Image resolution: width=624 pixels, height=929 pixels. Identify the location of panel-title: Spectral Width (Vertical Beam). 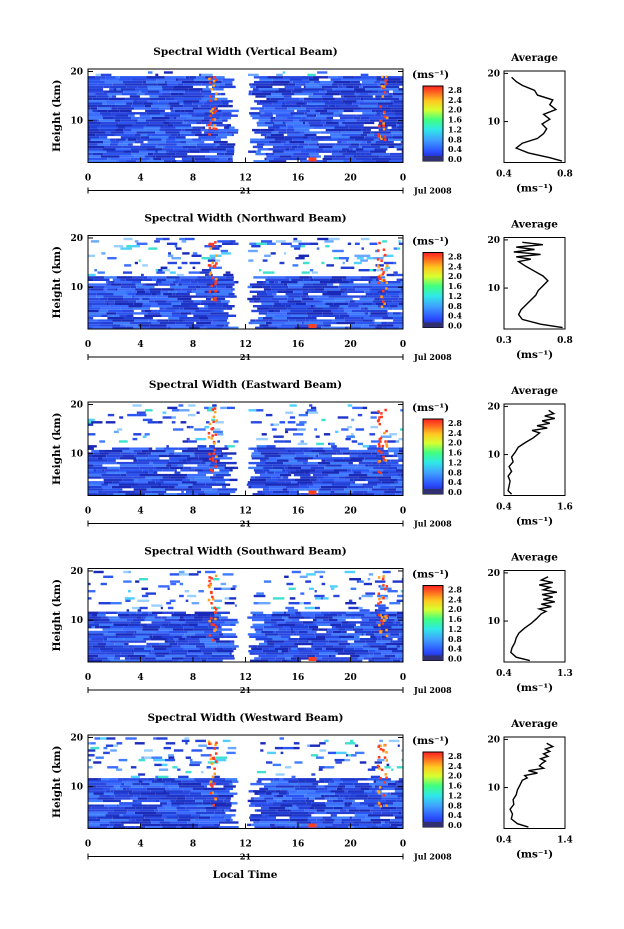
(245, 52).